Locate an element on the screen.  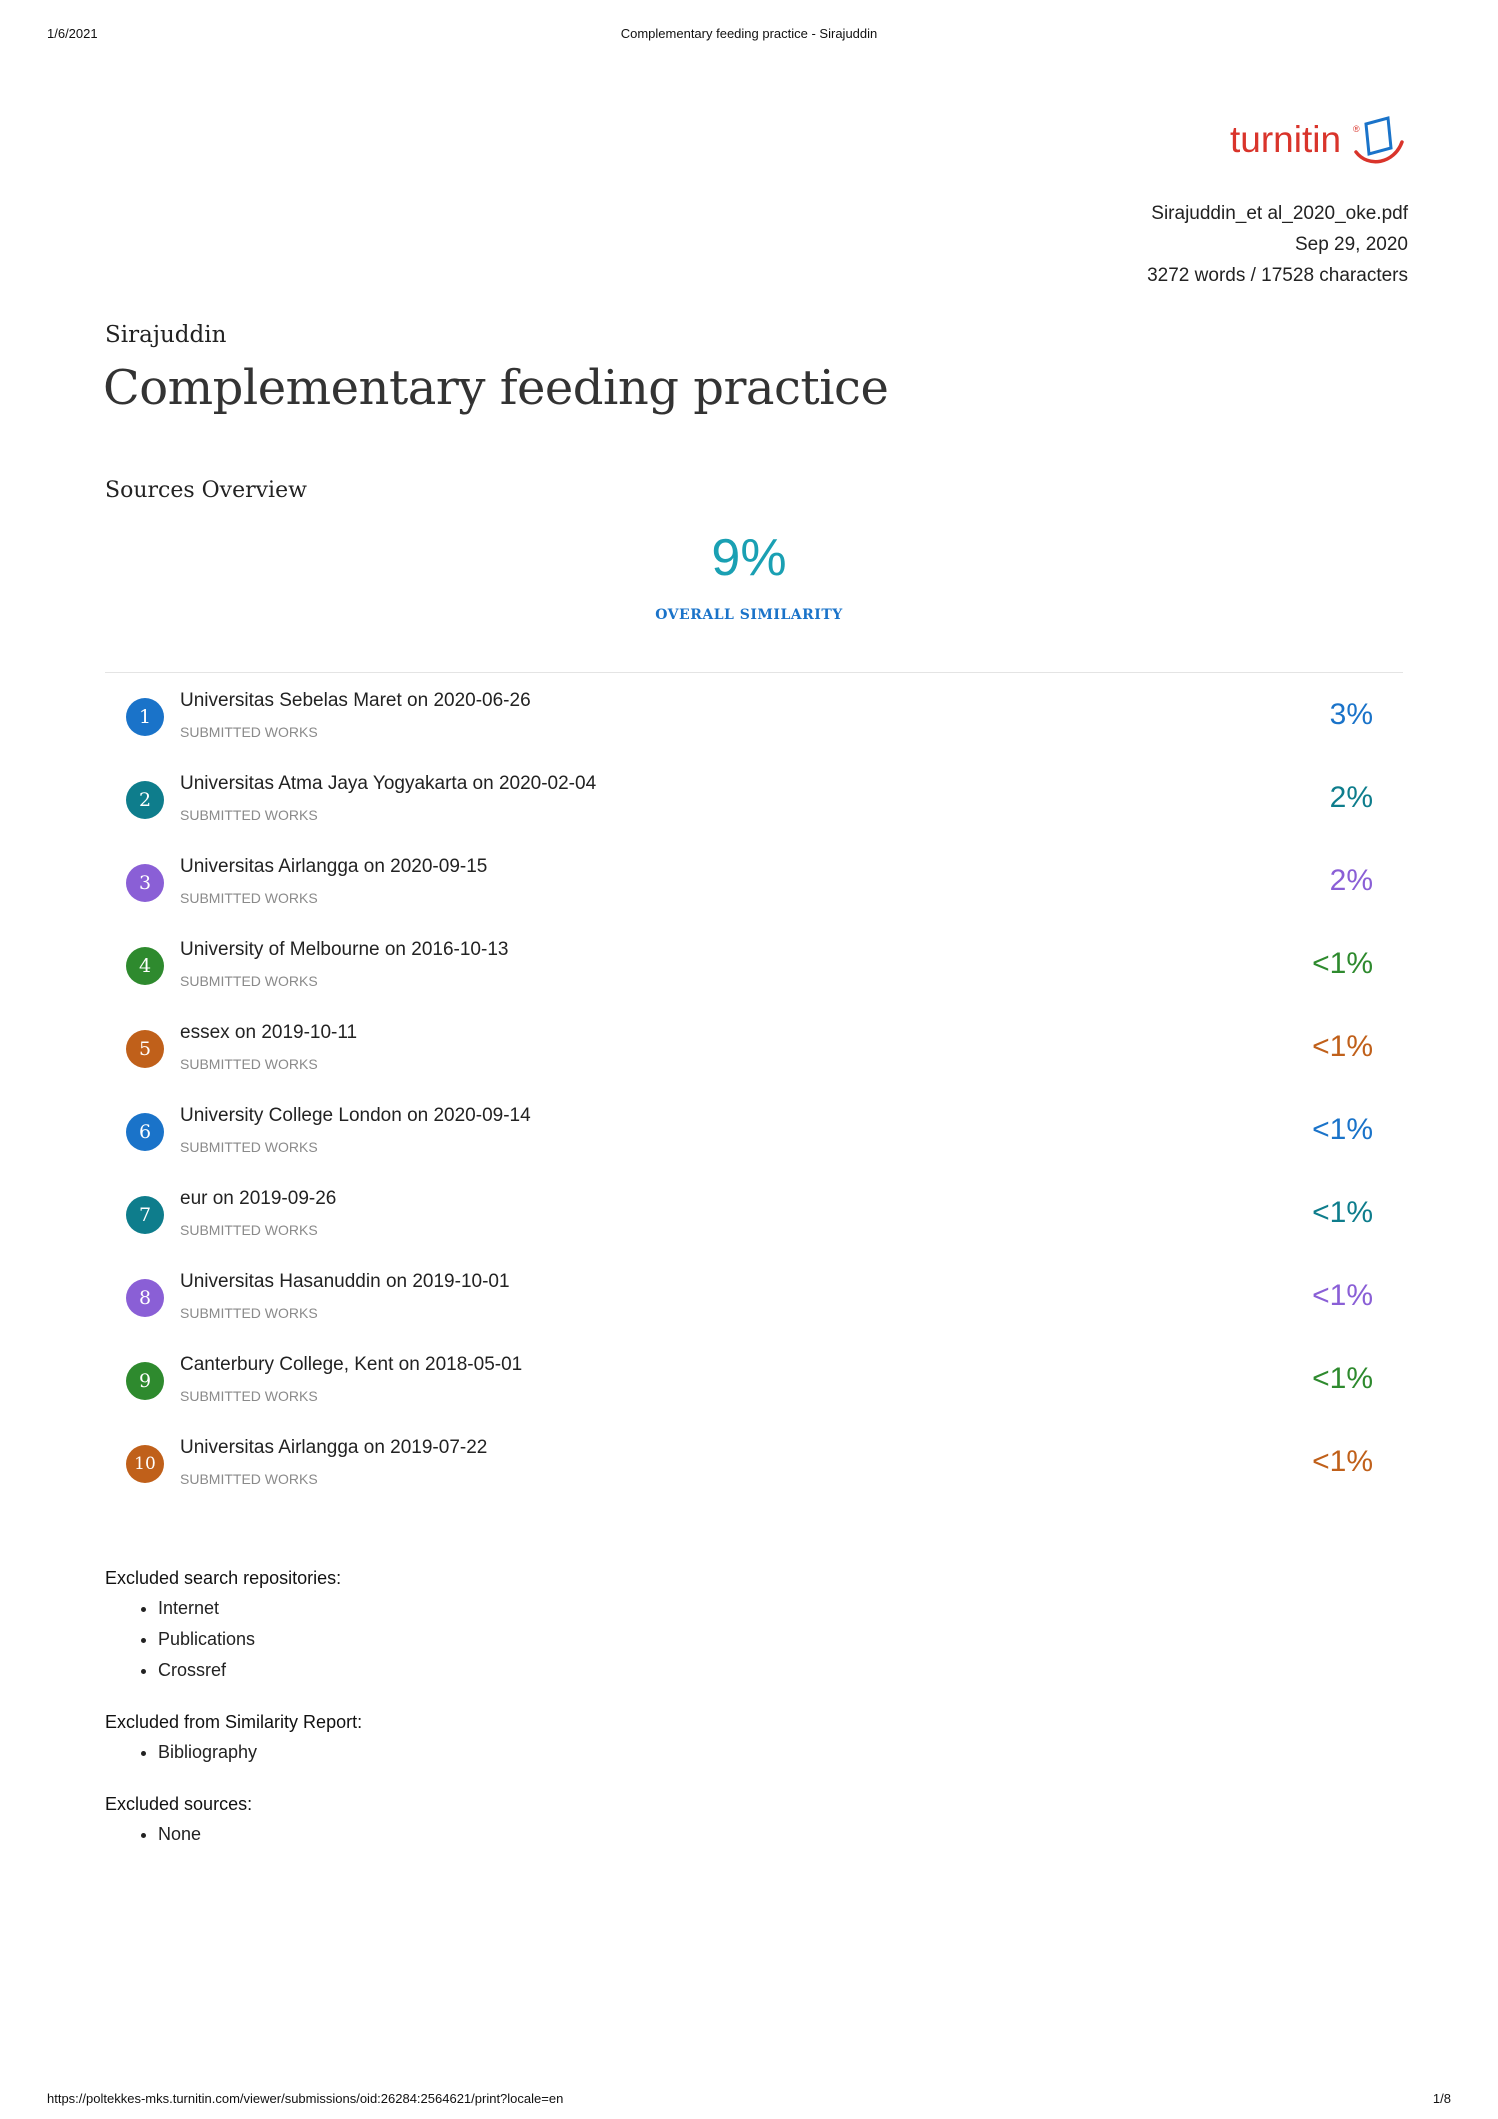
overall-similarity: 9% OVERALL SIMILARITY is located at coordinates (749, 574).